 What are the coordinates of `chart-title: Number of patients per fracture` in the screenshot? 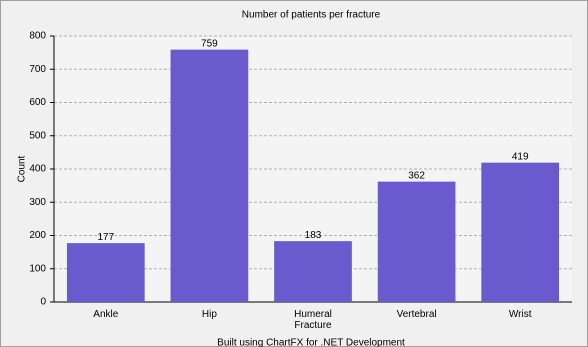 It's located at (311, 15).